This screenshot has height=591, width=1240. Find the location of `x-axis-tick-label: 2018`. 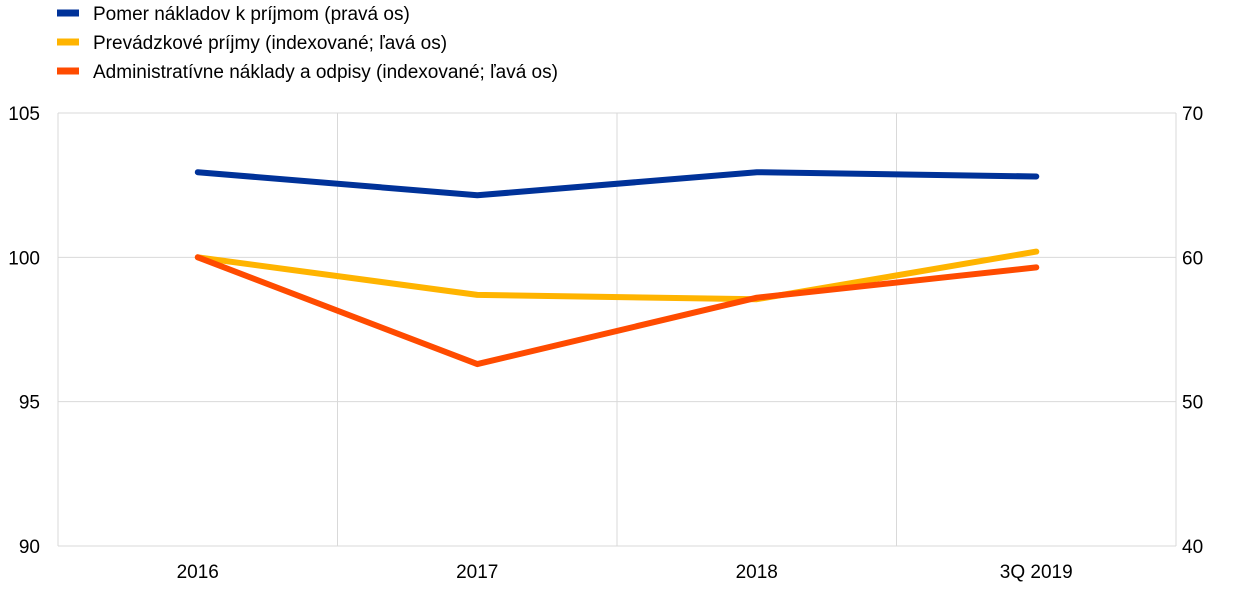

x-axis-tick-label: 2018 is located at coordinates (757, 572).